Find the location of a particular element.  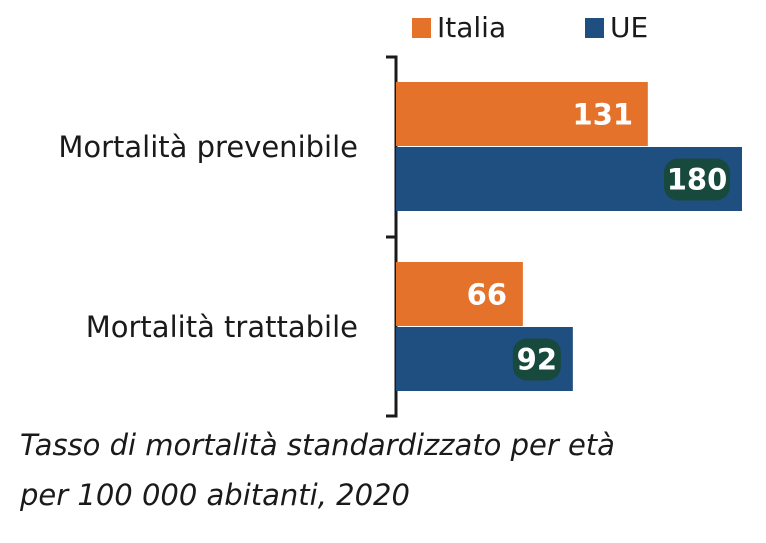

value-label: 180 is located at coordinates (697, 180).